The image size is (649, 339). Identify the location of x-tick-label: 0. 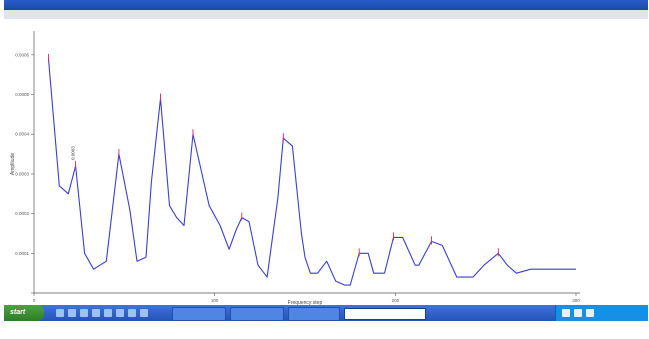
(34, 300).